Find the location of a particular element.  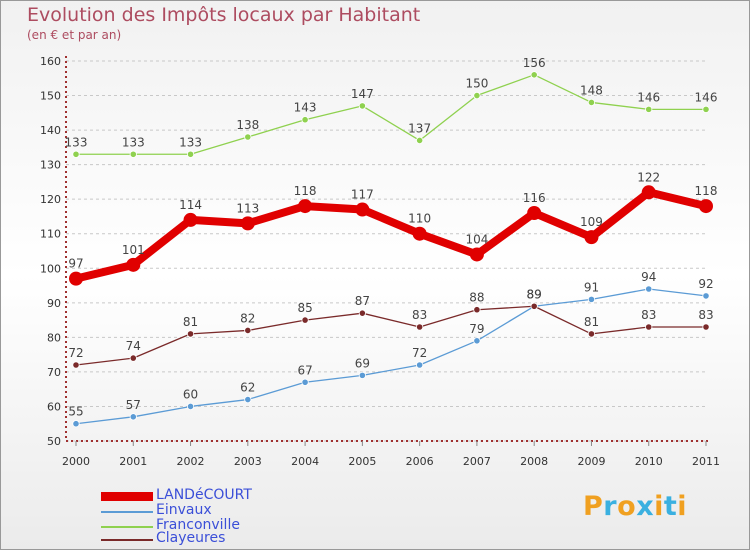

y-tick-label: 160 is located at coordinates (50, 61).